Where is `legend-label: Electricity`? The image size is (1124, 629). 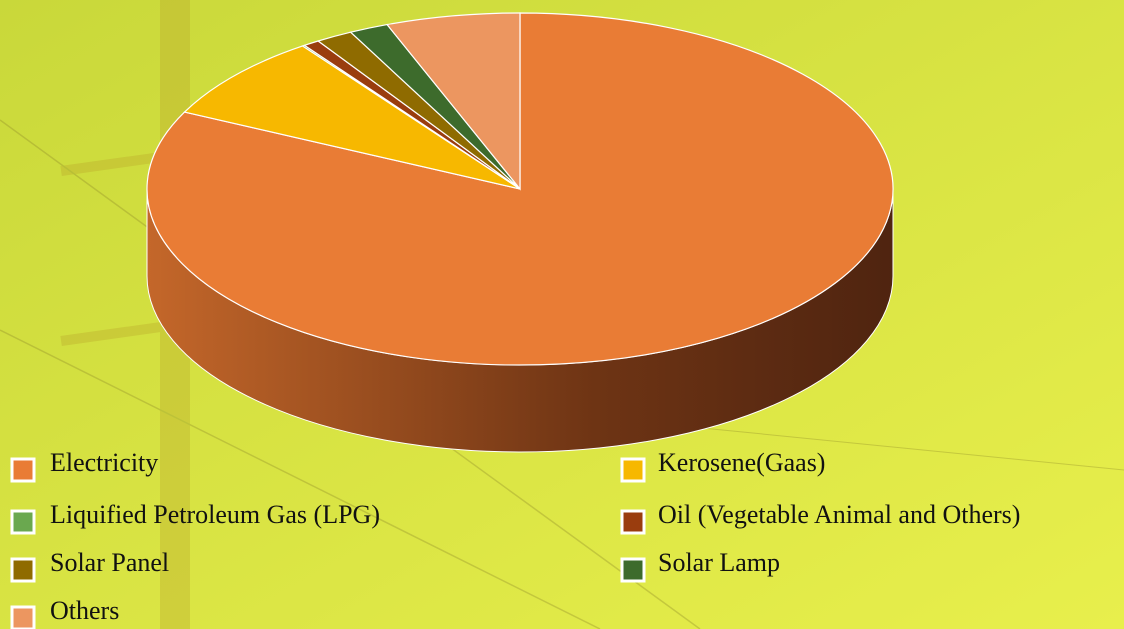 legend-label: Electricity is located at coordinates (104, 462).